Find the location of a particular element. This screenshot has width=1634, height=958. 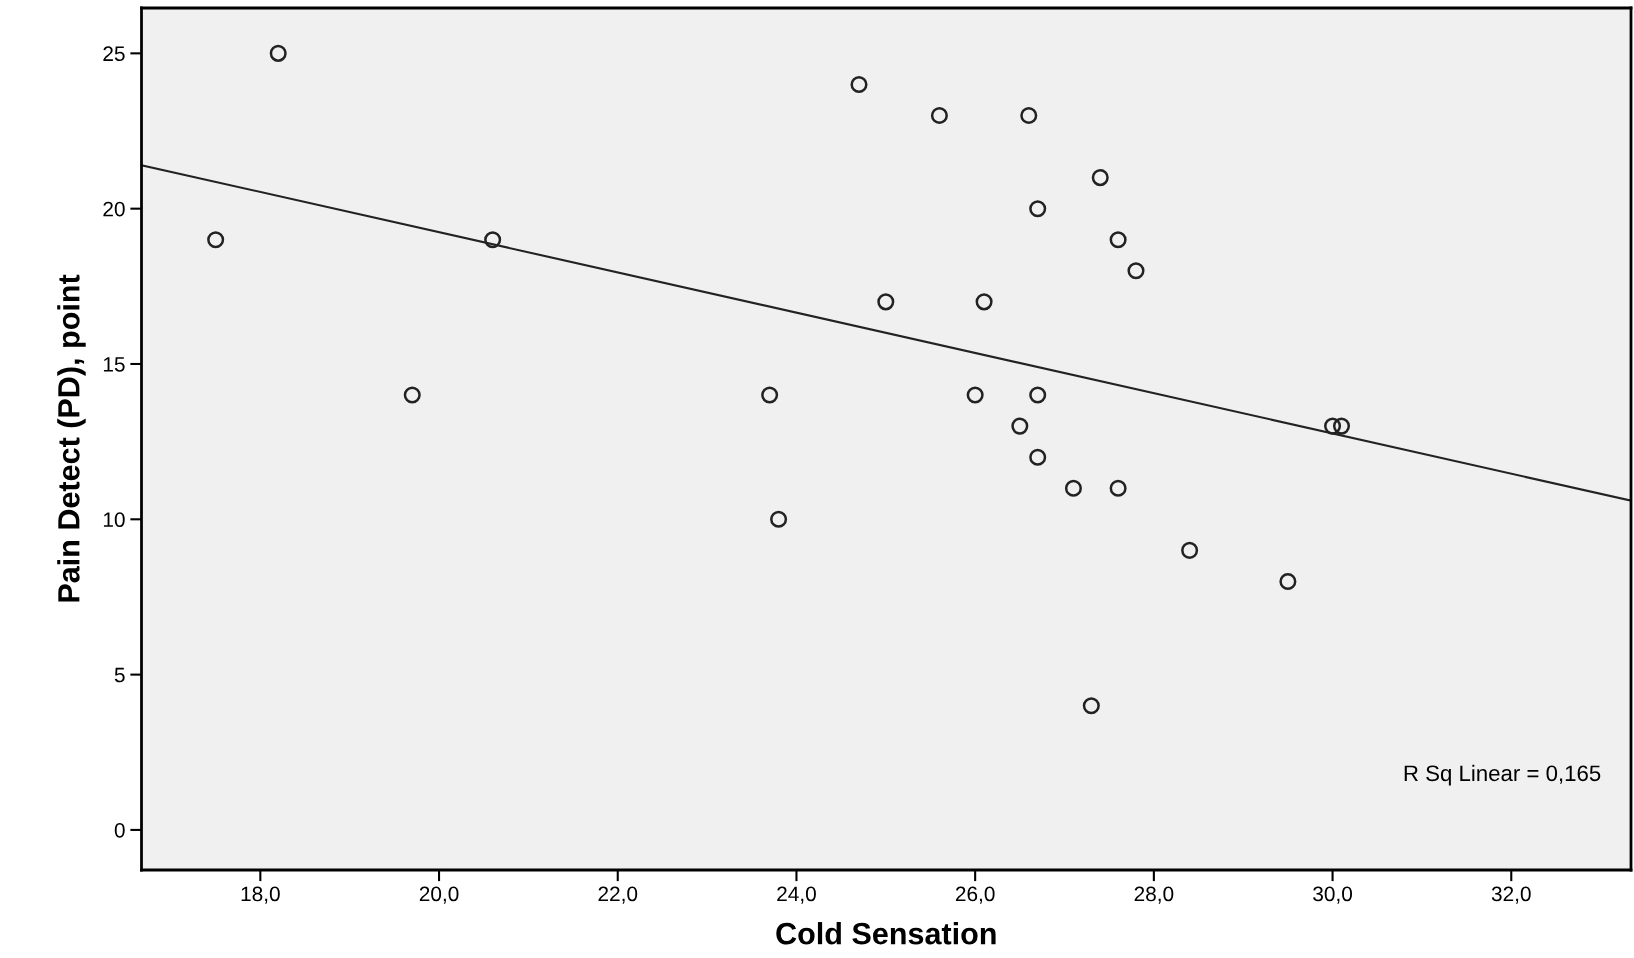

x-tick-label: 30,0 is located at coordinates (1333, 895).